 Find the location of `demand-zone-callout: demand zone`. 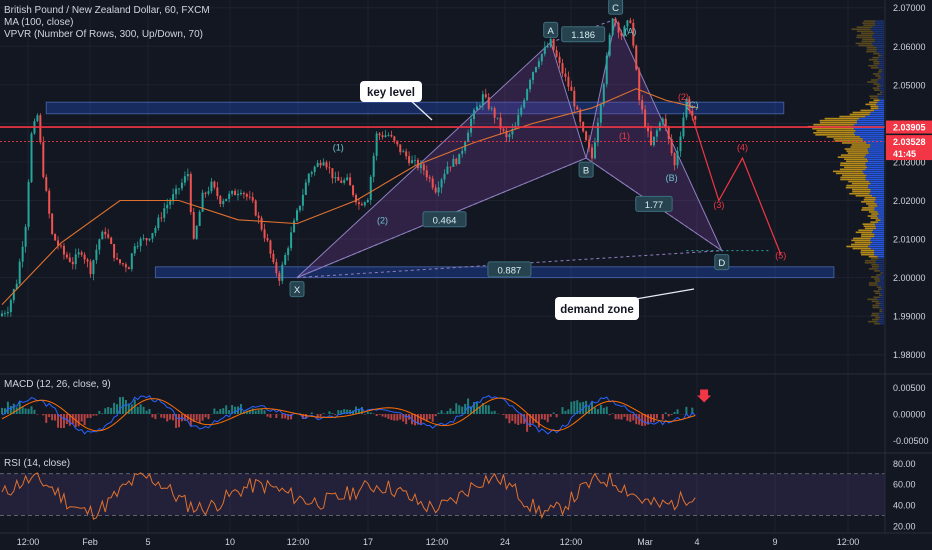

demand-zone-callout: demand zone is located at coordinates (625, 304).